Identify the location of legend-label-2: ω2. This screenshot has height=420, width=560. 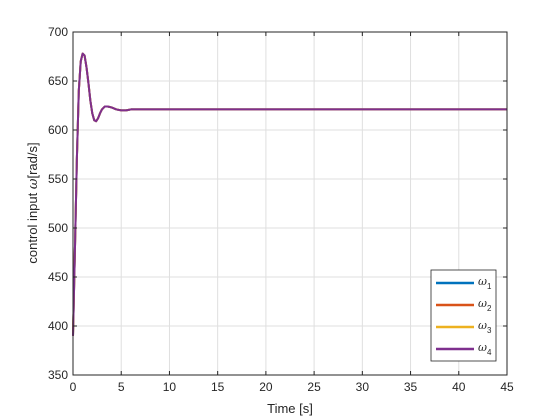
(485, 305).